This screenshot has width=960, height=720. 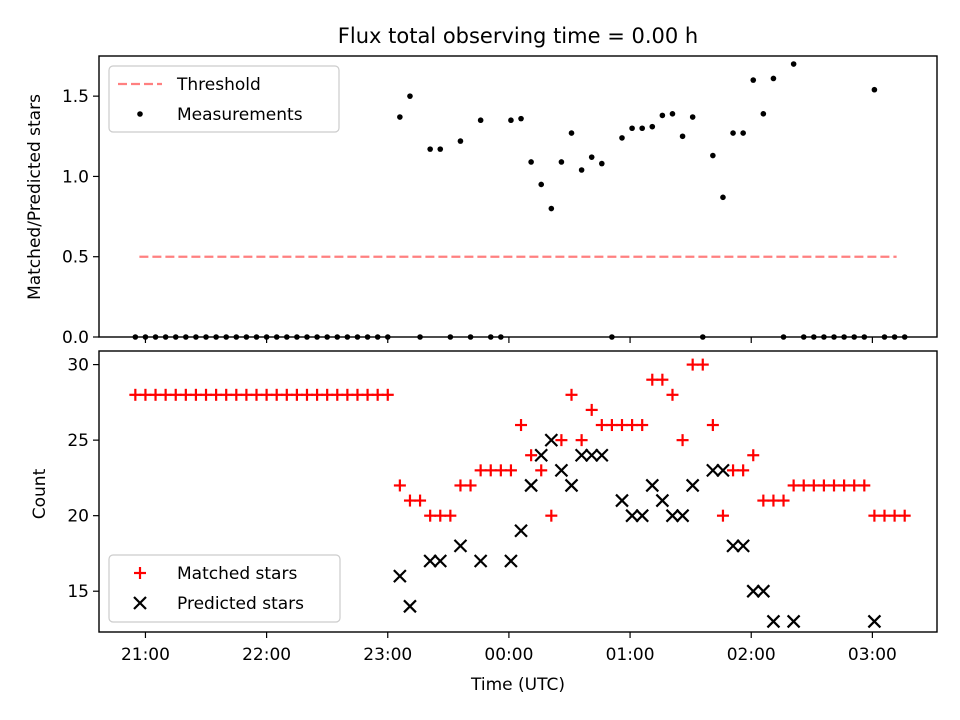 I want to click on threshold-legend-label: Threshold, so click(x=218, y=85).